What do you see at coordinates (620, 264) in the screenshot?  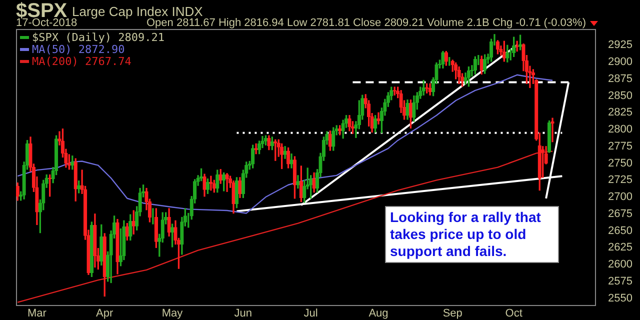 I see `y-tick-label: 2600` at bounding box center [620, 264].